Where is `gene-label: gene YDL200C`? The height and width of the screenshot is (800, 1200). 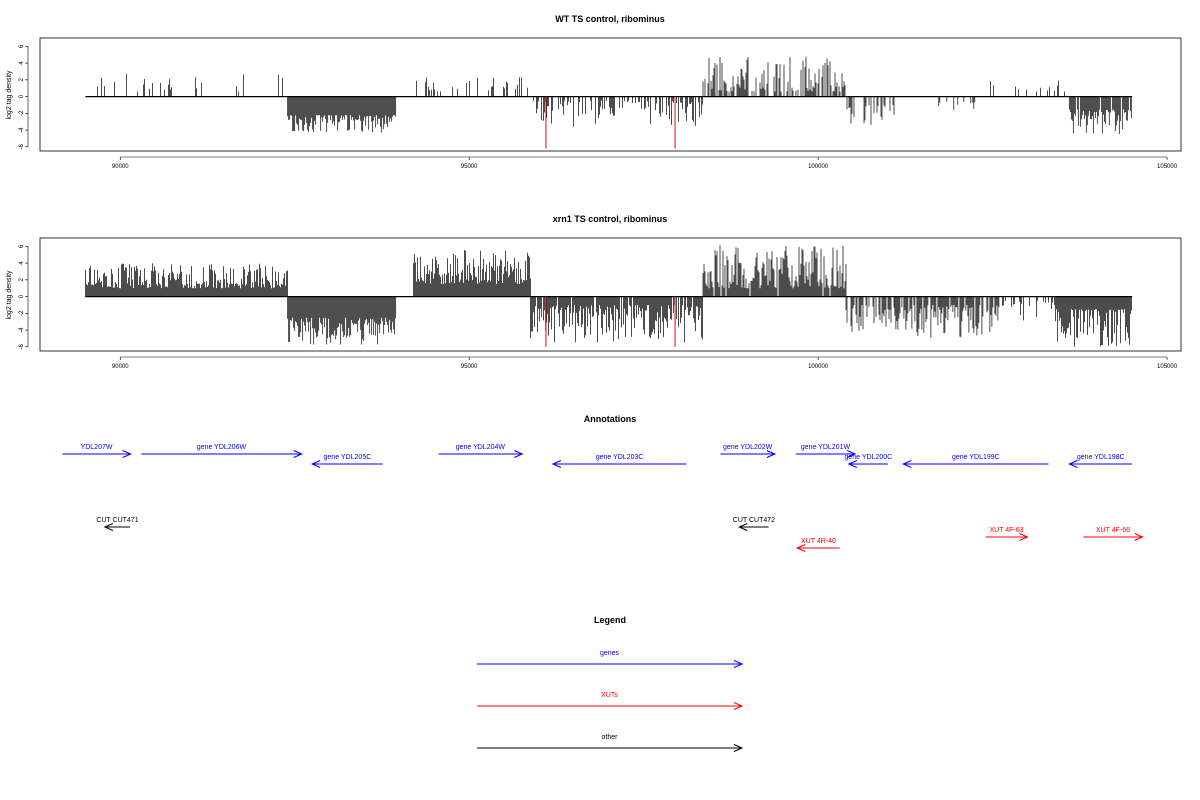 gene-label: gene YDL200C is located at coordinates (868, 457).